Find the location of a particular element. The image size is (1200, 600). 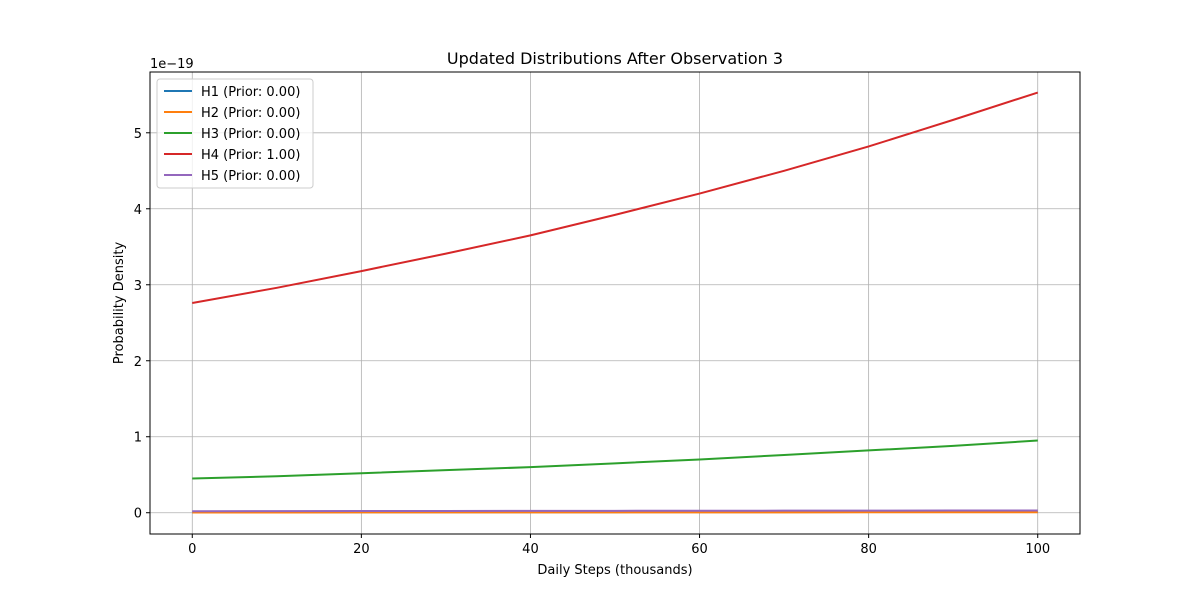

y-offset-text: 1e−19 is located at coordinates (172, 64).